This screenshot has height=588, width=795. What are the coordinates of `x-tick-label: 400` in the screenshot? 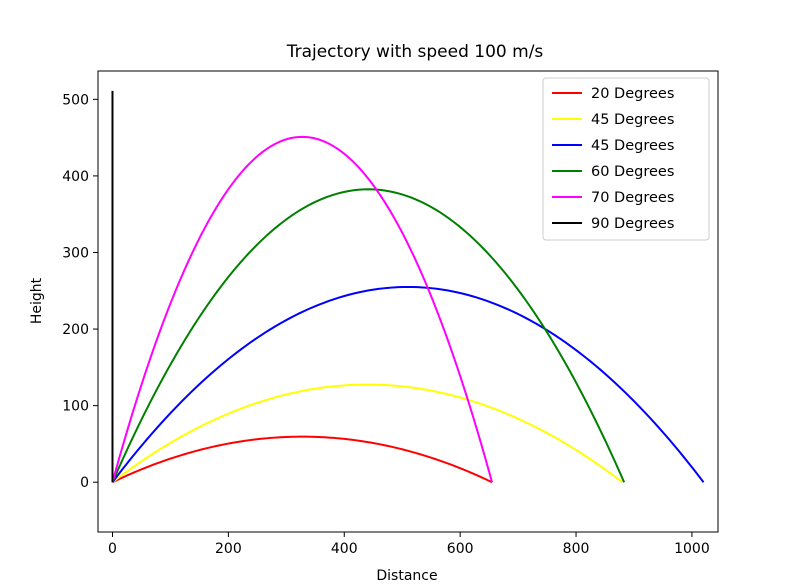 It's located at (344, 549).